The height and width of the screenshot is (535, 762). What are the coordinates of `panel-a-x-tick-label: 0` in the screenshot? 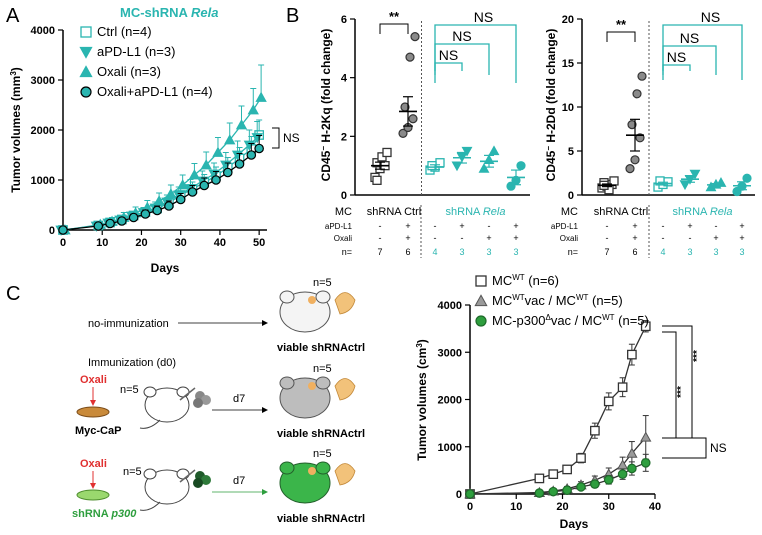 It's located at (63, 243).